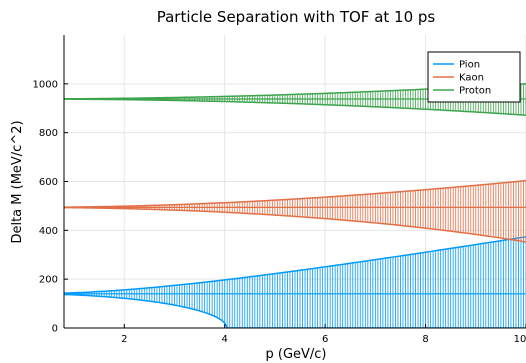  What do you see at coordinates (124, 339) in the screenshot?
I see `x-tick-label: 2` at bounding box center [124, 339].